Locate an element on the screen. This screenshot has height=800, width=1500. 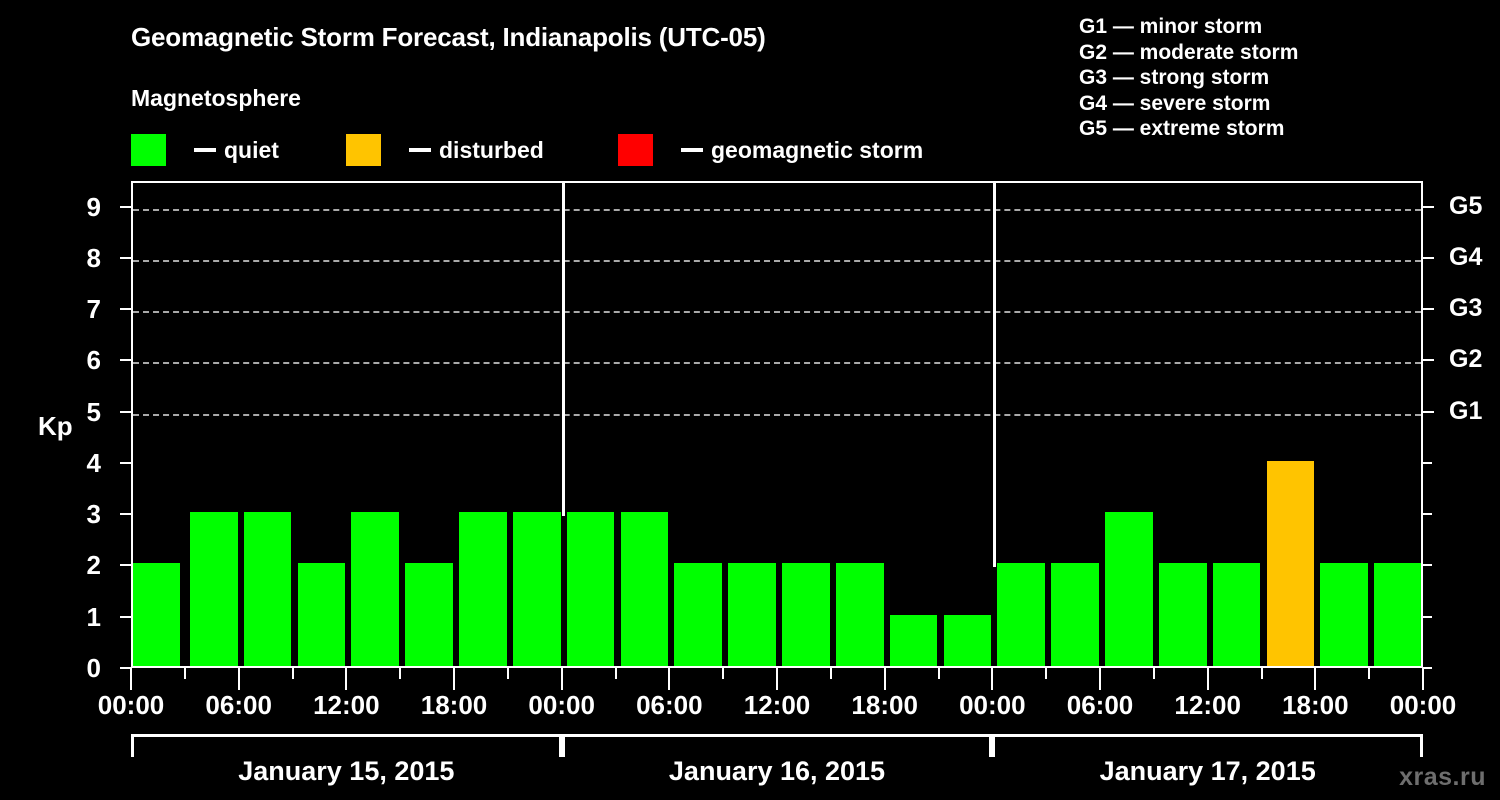
date-label: January 16, 2015 is located at coordinates (777, 771).